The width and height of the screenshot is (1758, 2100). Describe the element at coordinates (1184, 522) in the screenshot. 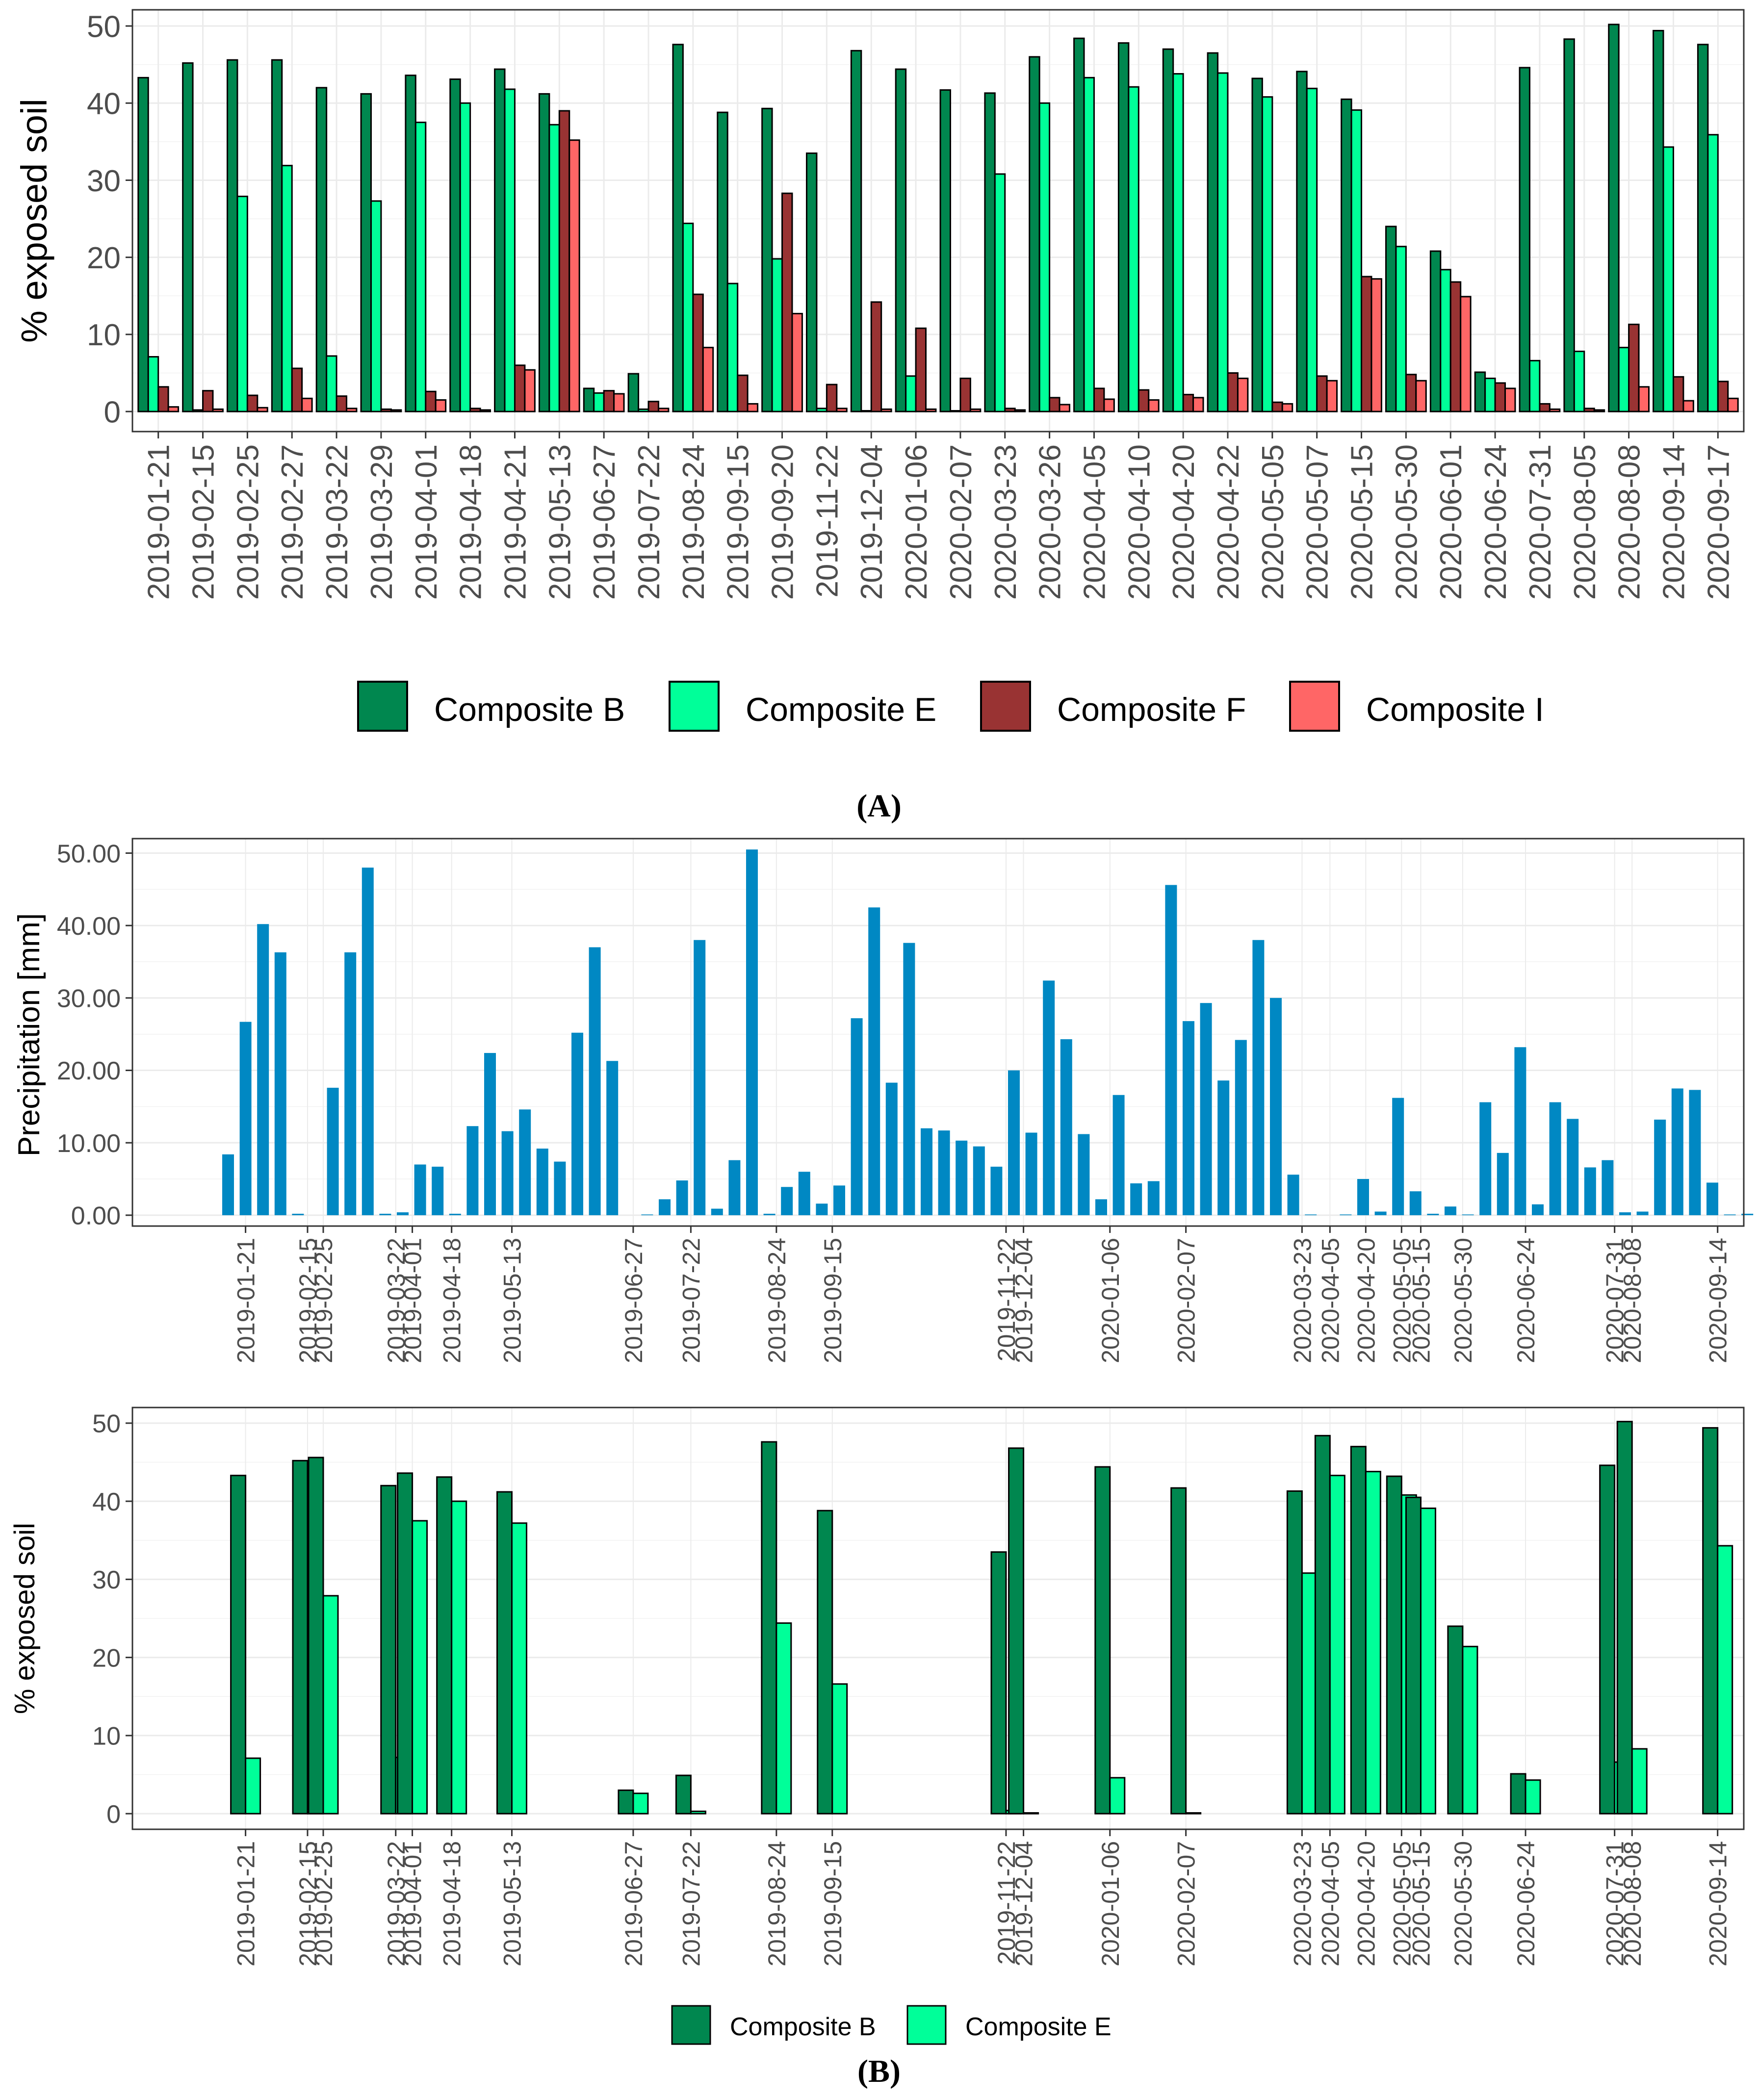

I see `a-x-tick-label: 2020-04-20` at that location.